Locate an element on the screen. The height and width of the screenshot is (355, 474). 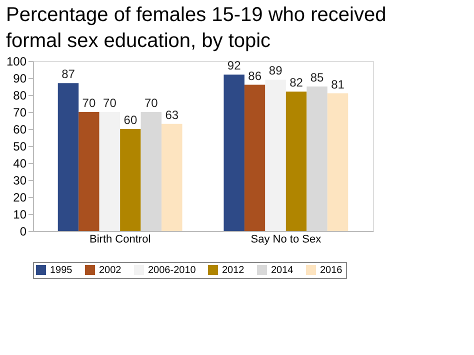
legend-label: 2002 is located at coordinates (110, 270).